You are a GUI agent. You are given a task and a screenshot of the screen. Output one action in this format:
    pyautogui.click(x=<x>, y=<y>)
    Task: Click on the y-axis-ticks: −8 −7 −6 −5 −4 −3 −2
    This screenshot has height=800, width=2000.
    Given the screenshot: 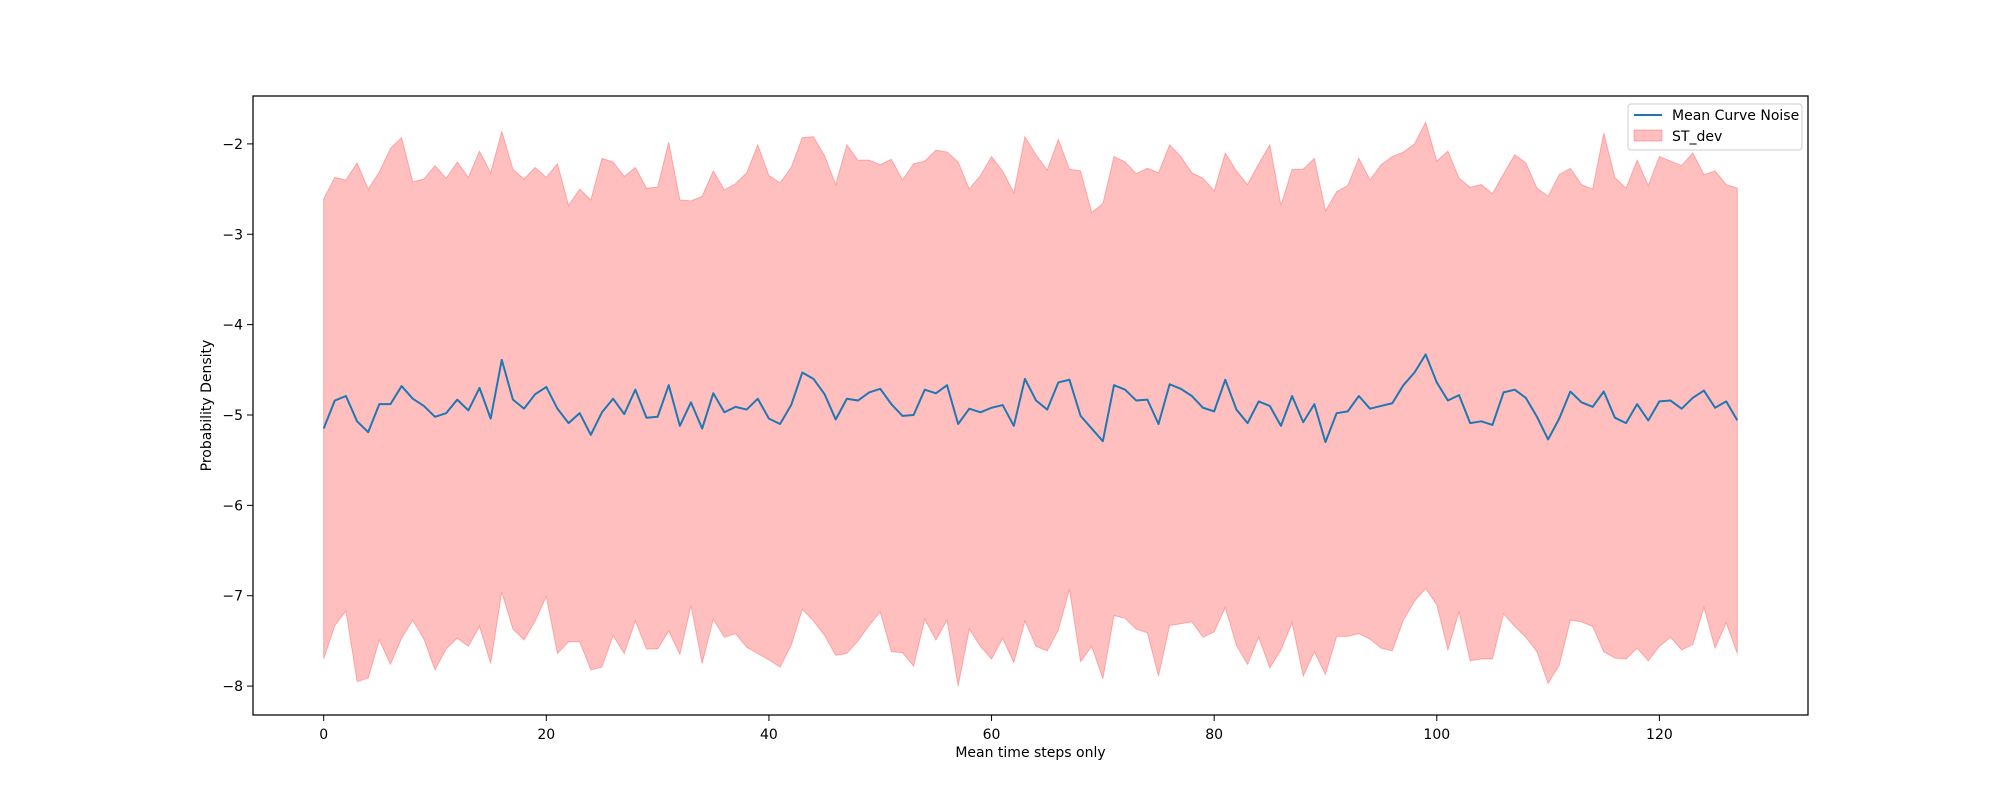 What is the action you would take?
    pyautogui.click(x=237, y=416)
    